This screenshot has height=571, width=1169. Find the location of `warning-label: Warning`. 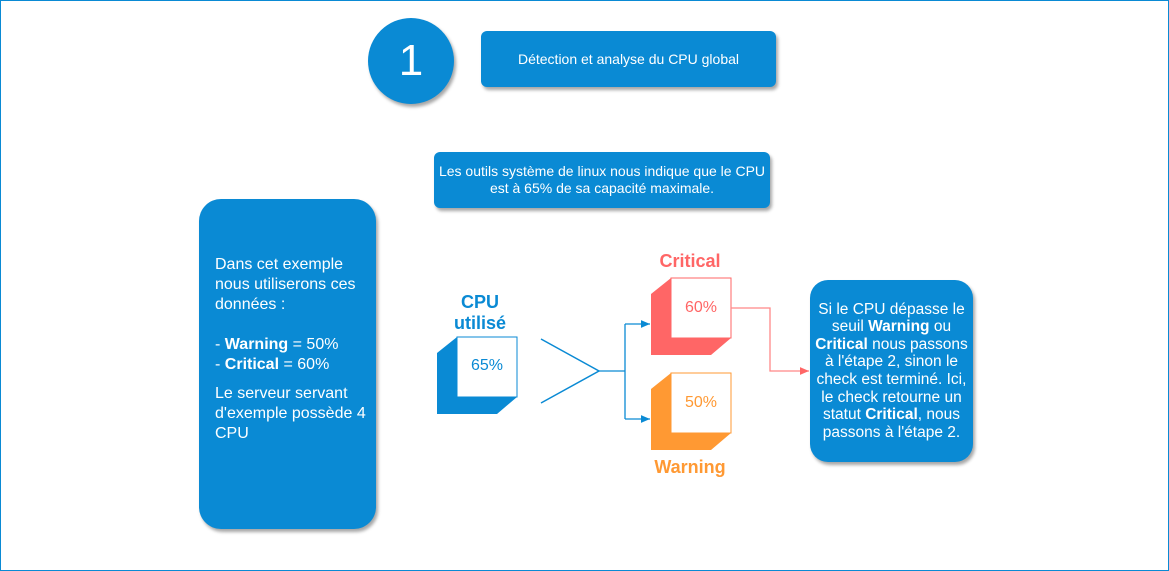

warning-label: Warning is located at coordinates (690, 467).